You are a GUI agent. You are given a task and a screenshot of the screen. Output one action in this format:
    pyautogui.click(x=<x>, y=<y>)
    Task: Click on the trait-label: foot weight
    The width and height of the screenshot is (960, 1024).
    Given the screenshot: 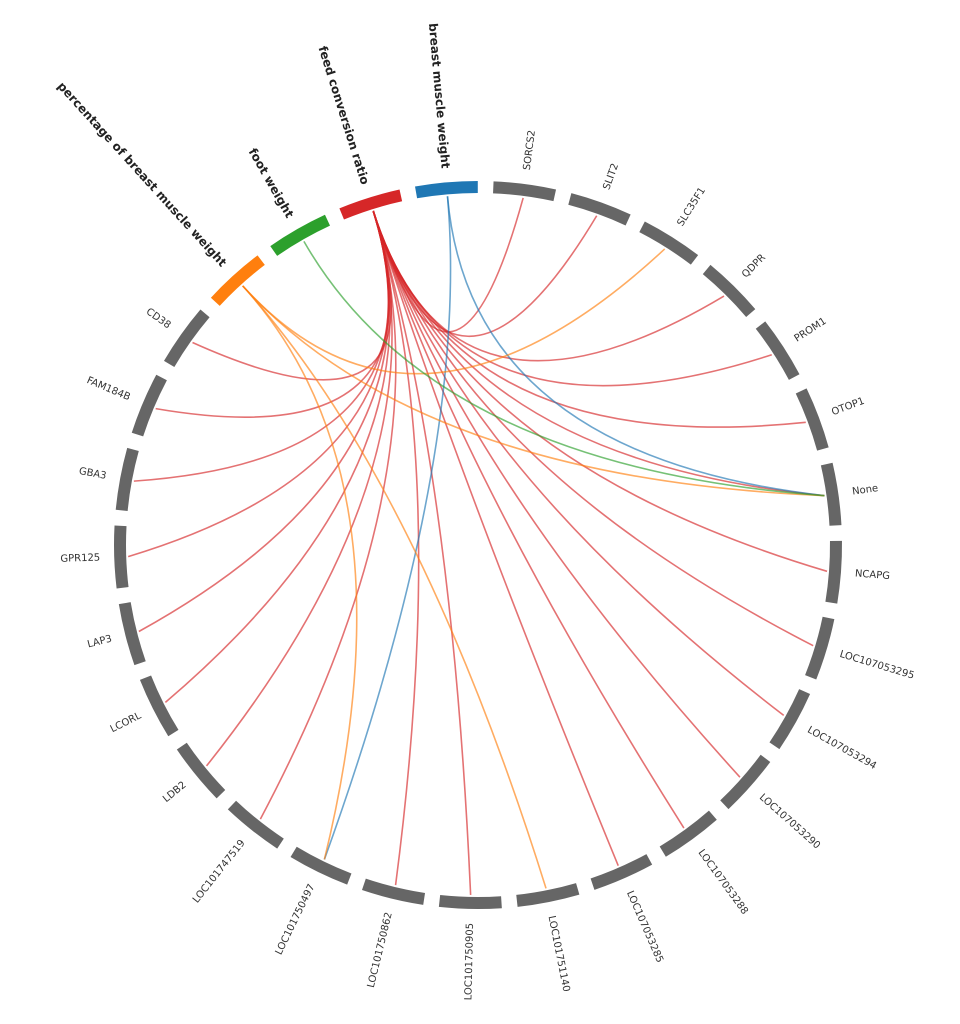 What is the action you would take?
    pyautogui.click(x=271, y=183)
    